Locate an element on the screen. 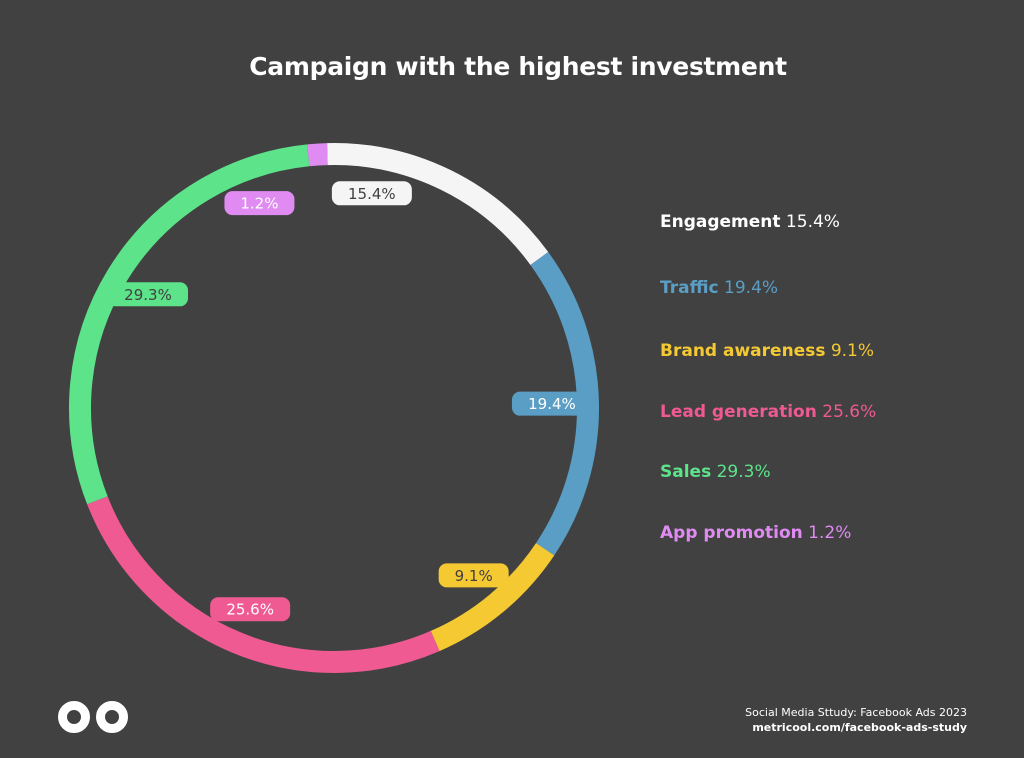  data-label-lead-generation: 25.6% is located at coordinates (250, 609).